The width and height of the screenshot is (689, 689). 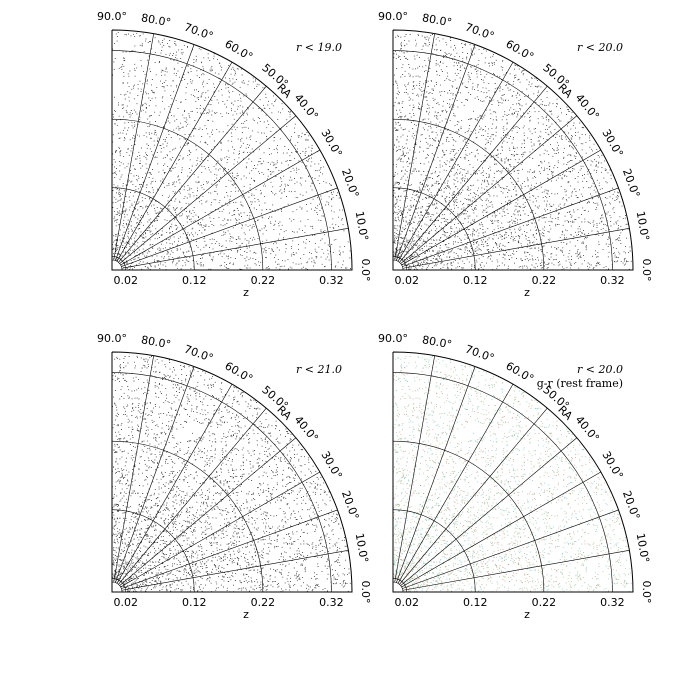 What do you see at coordinates (319, 369) in the screenshot?
I see `annotation: r < 21.0` at bounding box center [319, 369].